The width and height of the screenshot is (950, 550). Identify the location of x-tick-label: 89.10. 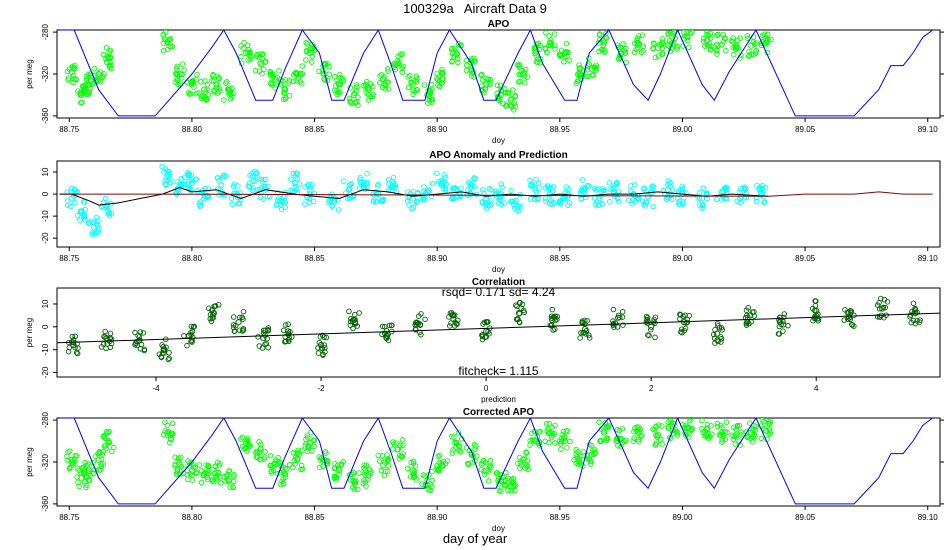
(928, 129).